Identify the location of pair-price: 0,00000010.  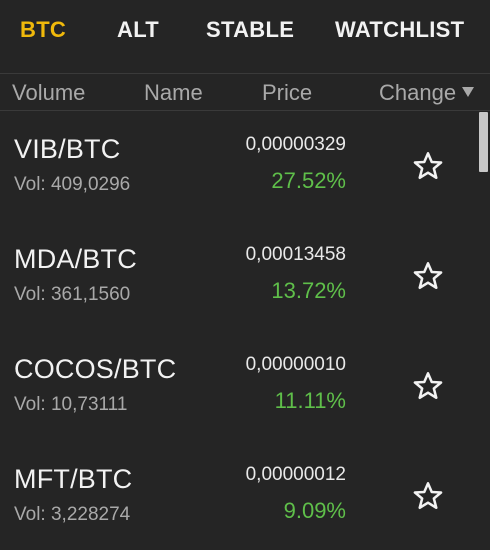
(295, 364).